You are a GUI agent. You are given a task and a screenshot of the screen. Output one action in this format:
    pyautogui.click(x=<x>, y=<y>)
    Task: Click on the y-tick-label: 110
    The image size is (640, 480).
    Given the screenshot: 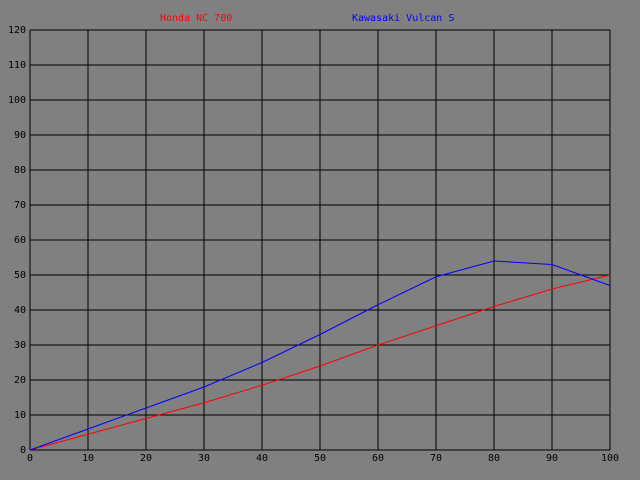 What is the action you would take?
    pyautogui.click(x=17, y=65)
    